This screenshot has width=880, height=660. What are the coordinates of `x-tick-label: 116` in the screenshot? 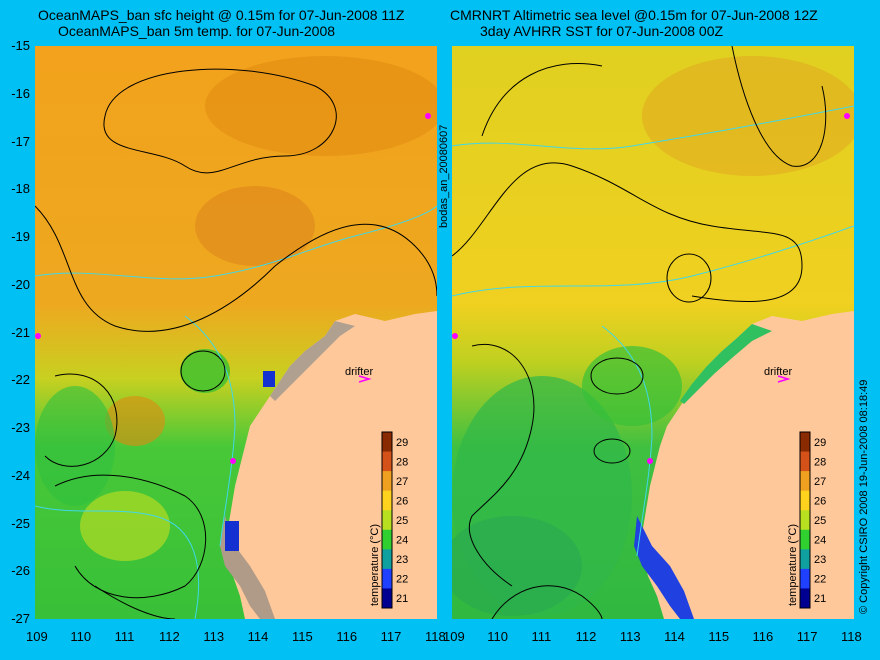 It's located at (763, 636).